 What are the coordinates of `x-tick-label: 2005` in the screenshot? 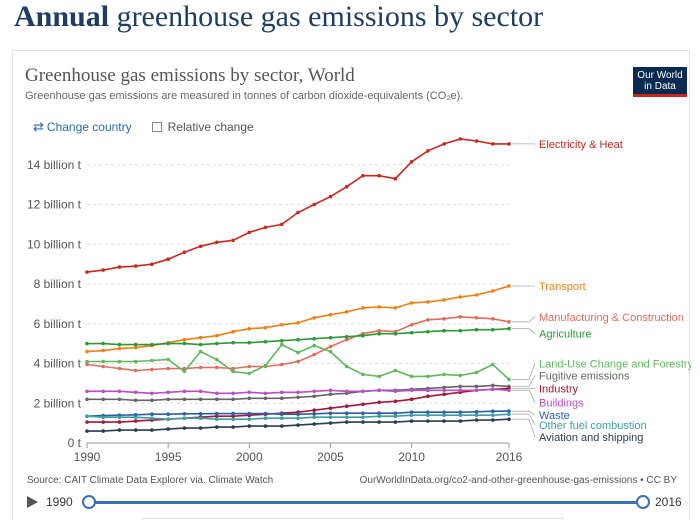 It's located at (330, 457).